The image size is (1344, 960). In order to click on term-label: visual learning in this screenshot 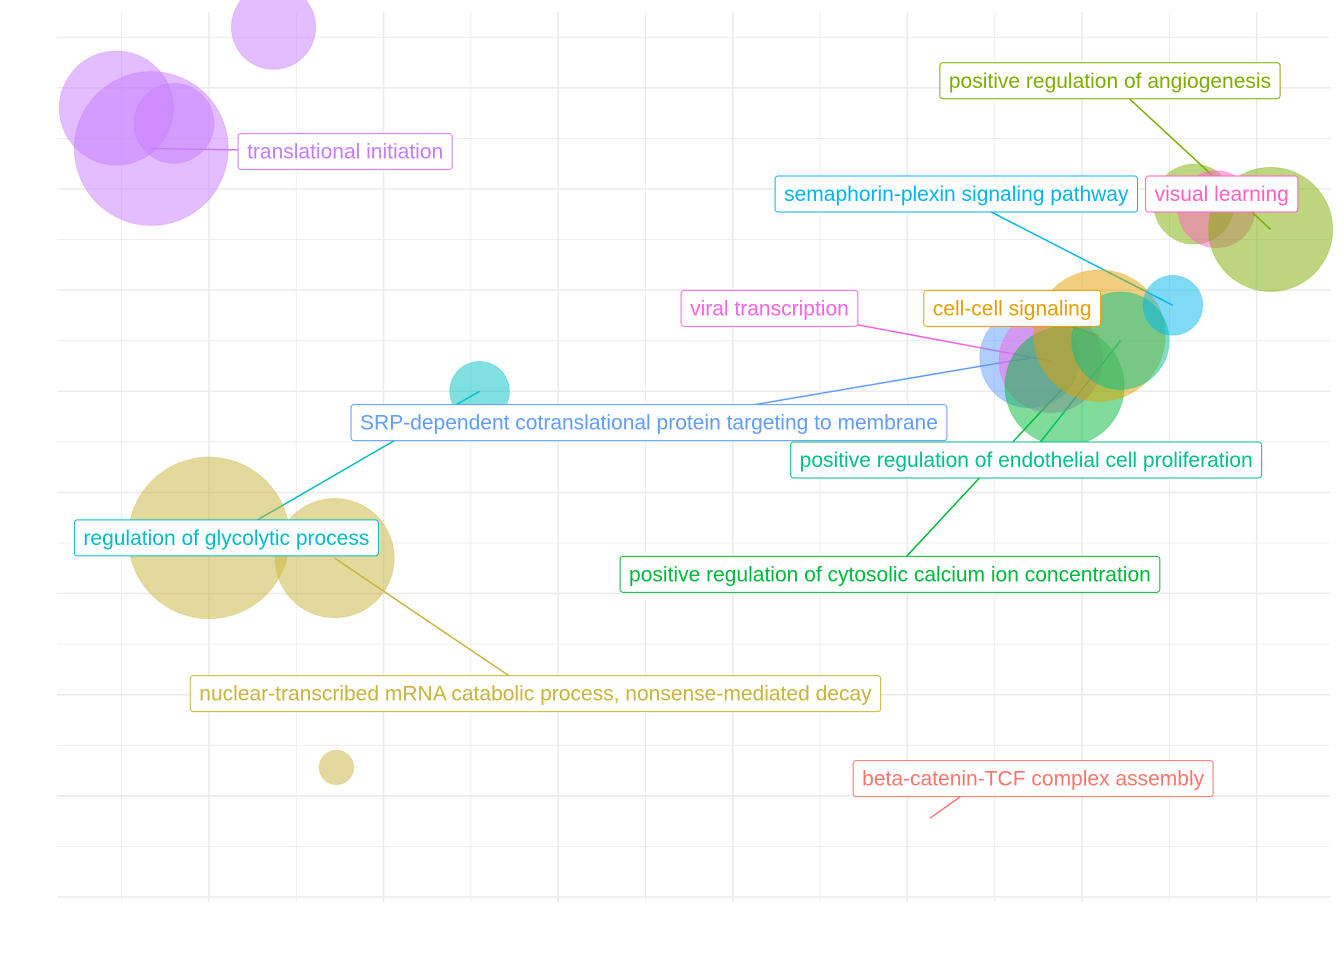, I will do `click(1222, 194)`.